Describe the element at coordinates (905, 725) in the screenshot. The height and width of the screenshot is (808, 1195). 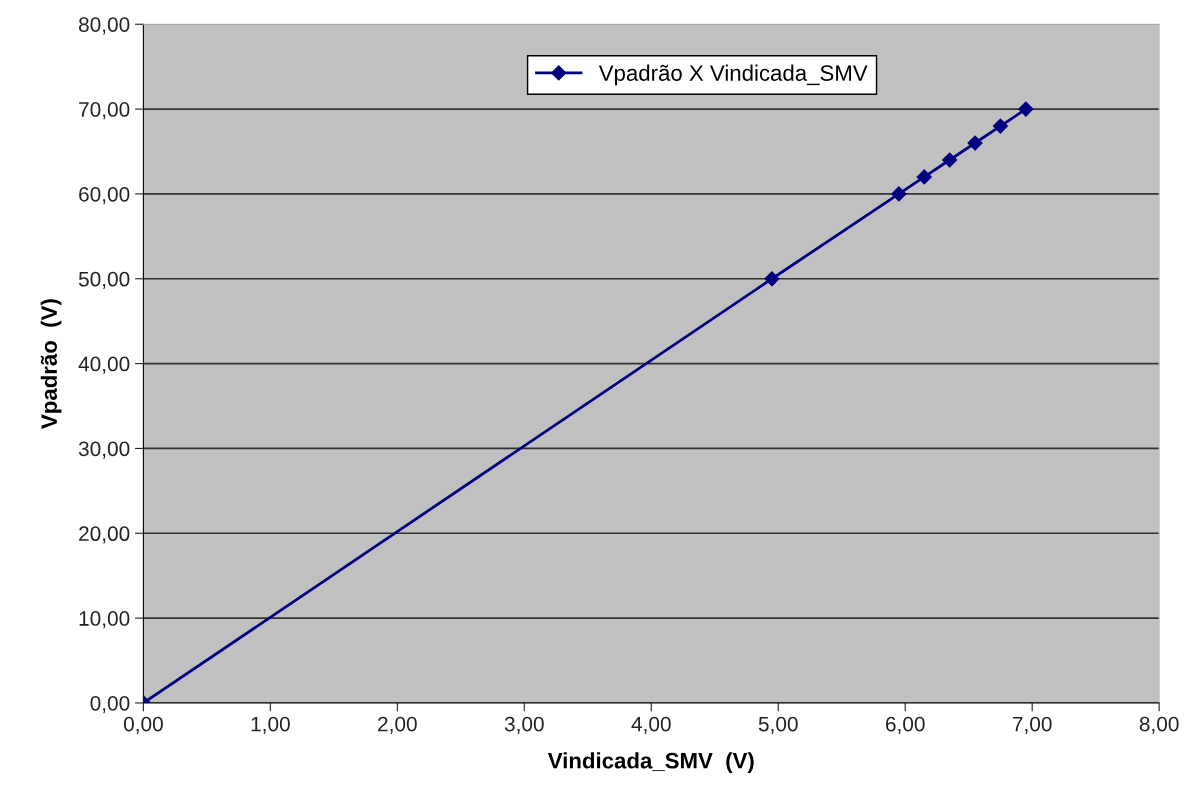
I see `x-tick-label: 6,00` at that location.